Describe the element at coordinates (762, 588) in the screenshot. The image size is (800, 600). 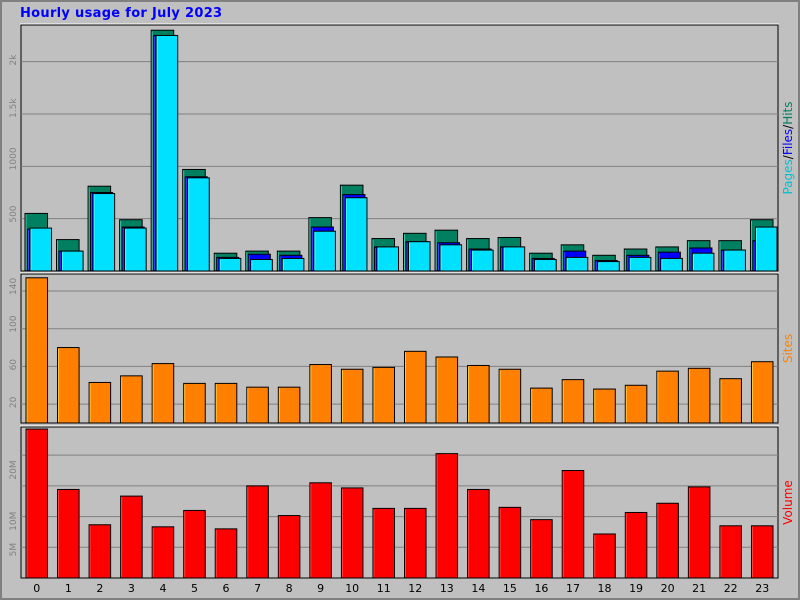
I see `x-tick-label: 23` at that location.